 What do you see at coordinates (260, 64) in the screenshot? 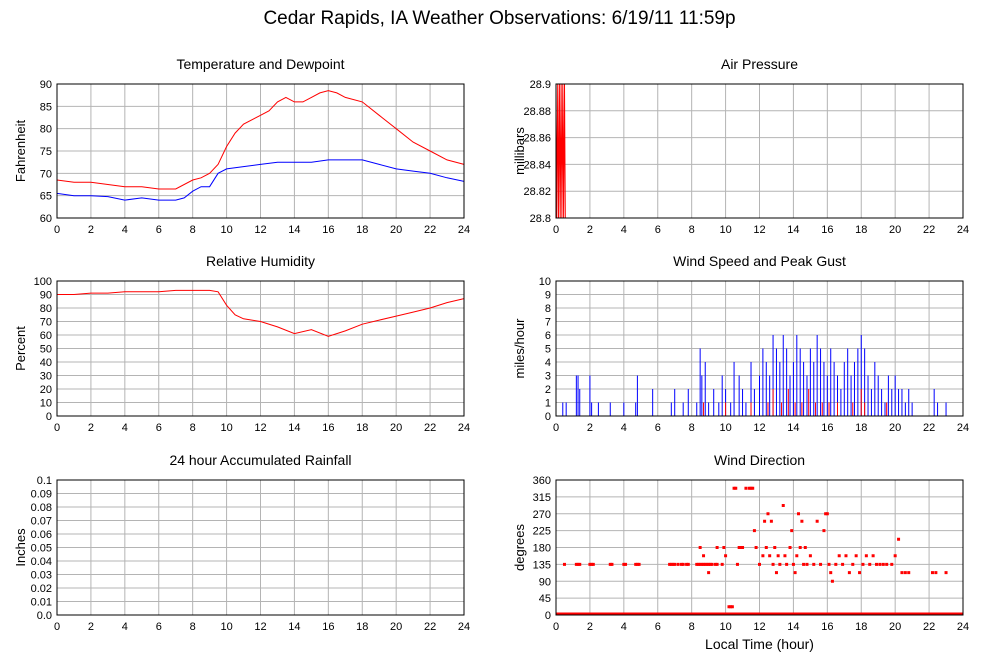
I see `chart-title: Temperature and Dewpoint` at bounding box center [260, 64].